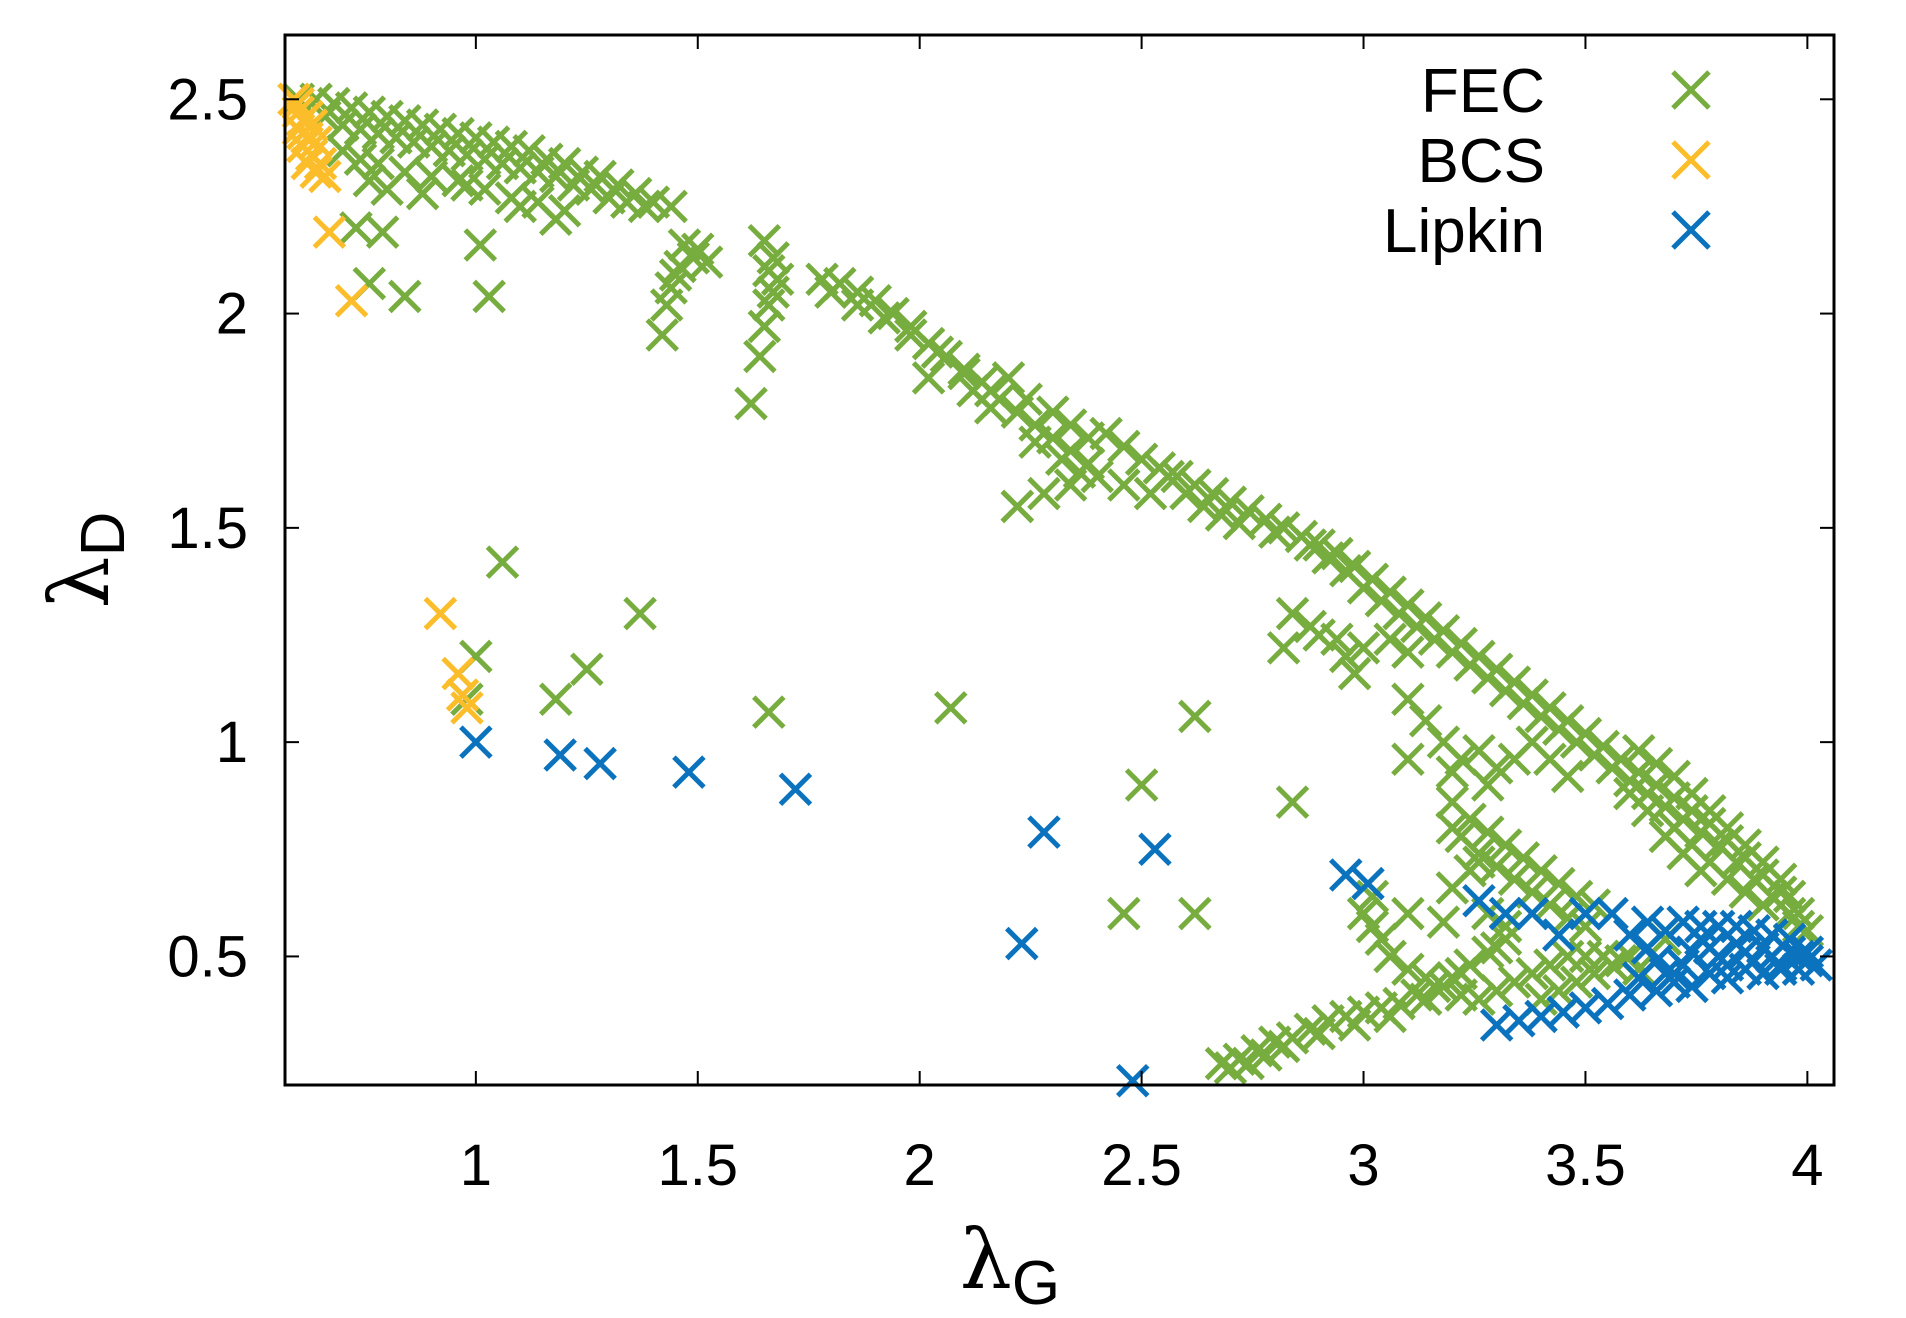  I want to click on y-axis-symbol: λ, so click(80, 582).